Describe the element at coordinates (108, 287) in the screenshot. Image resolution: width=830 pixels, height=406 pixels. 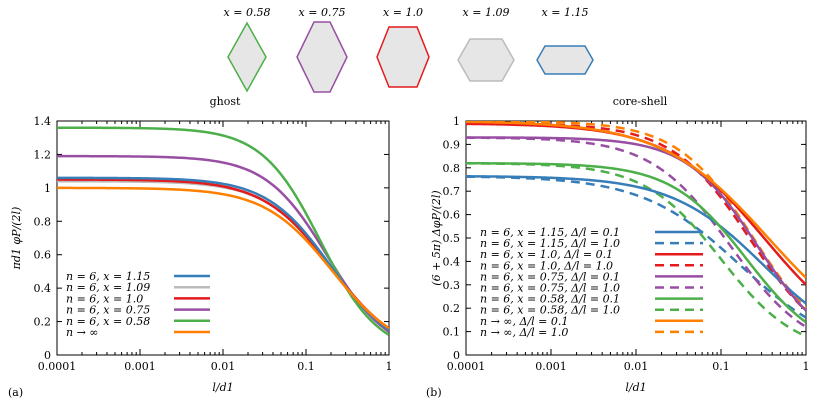
I see `legend-label: n = 6, x = 1.09` at that location.